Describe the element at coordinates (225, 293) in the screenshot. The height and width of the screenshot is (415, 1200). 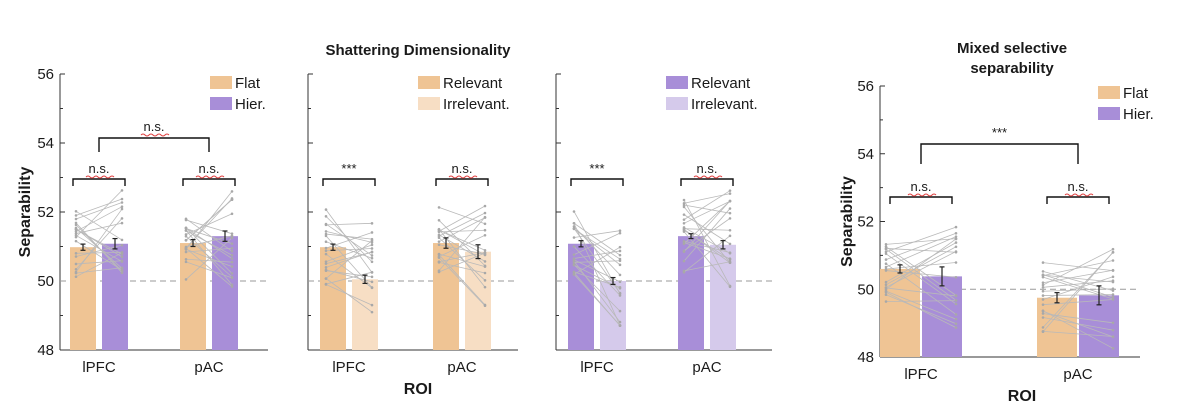
I see `chart0-bar-hier-pac` at that location.